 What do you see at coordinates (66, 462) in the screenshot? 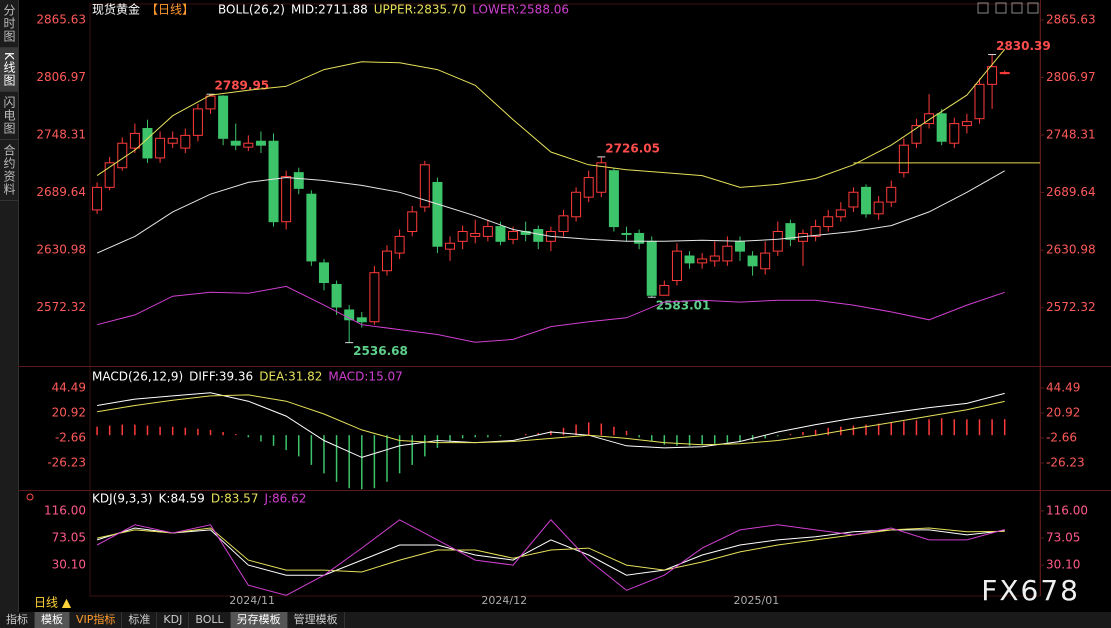
I see `y-tick-label: -26.23` at bounding box center [66, 462].